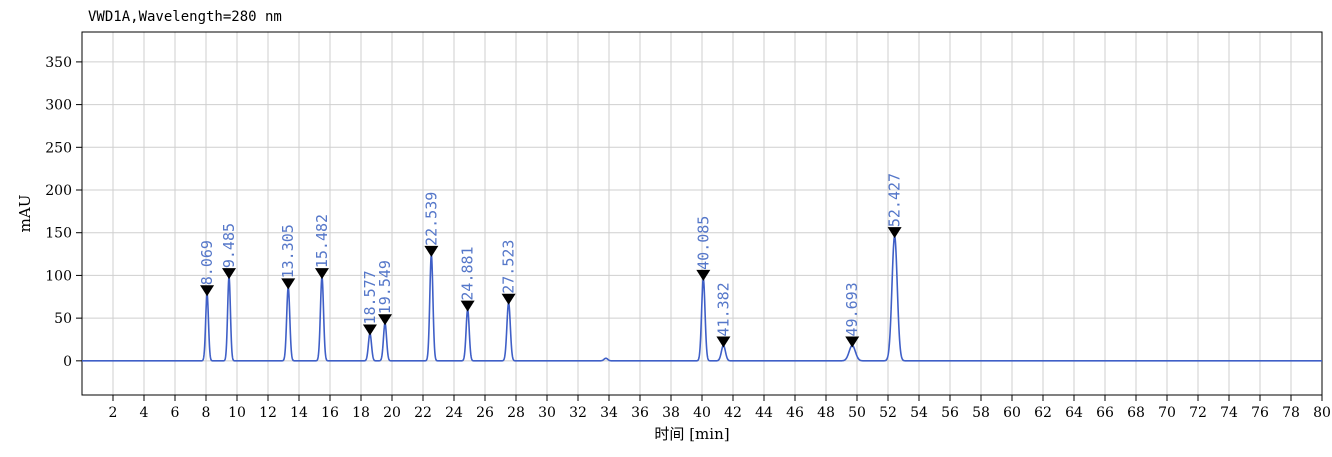 The height and width of the screenshot is (457, 1332). I want to click on x-tick-label: 72, so click(1198, 413).